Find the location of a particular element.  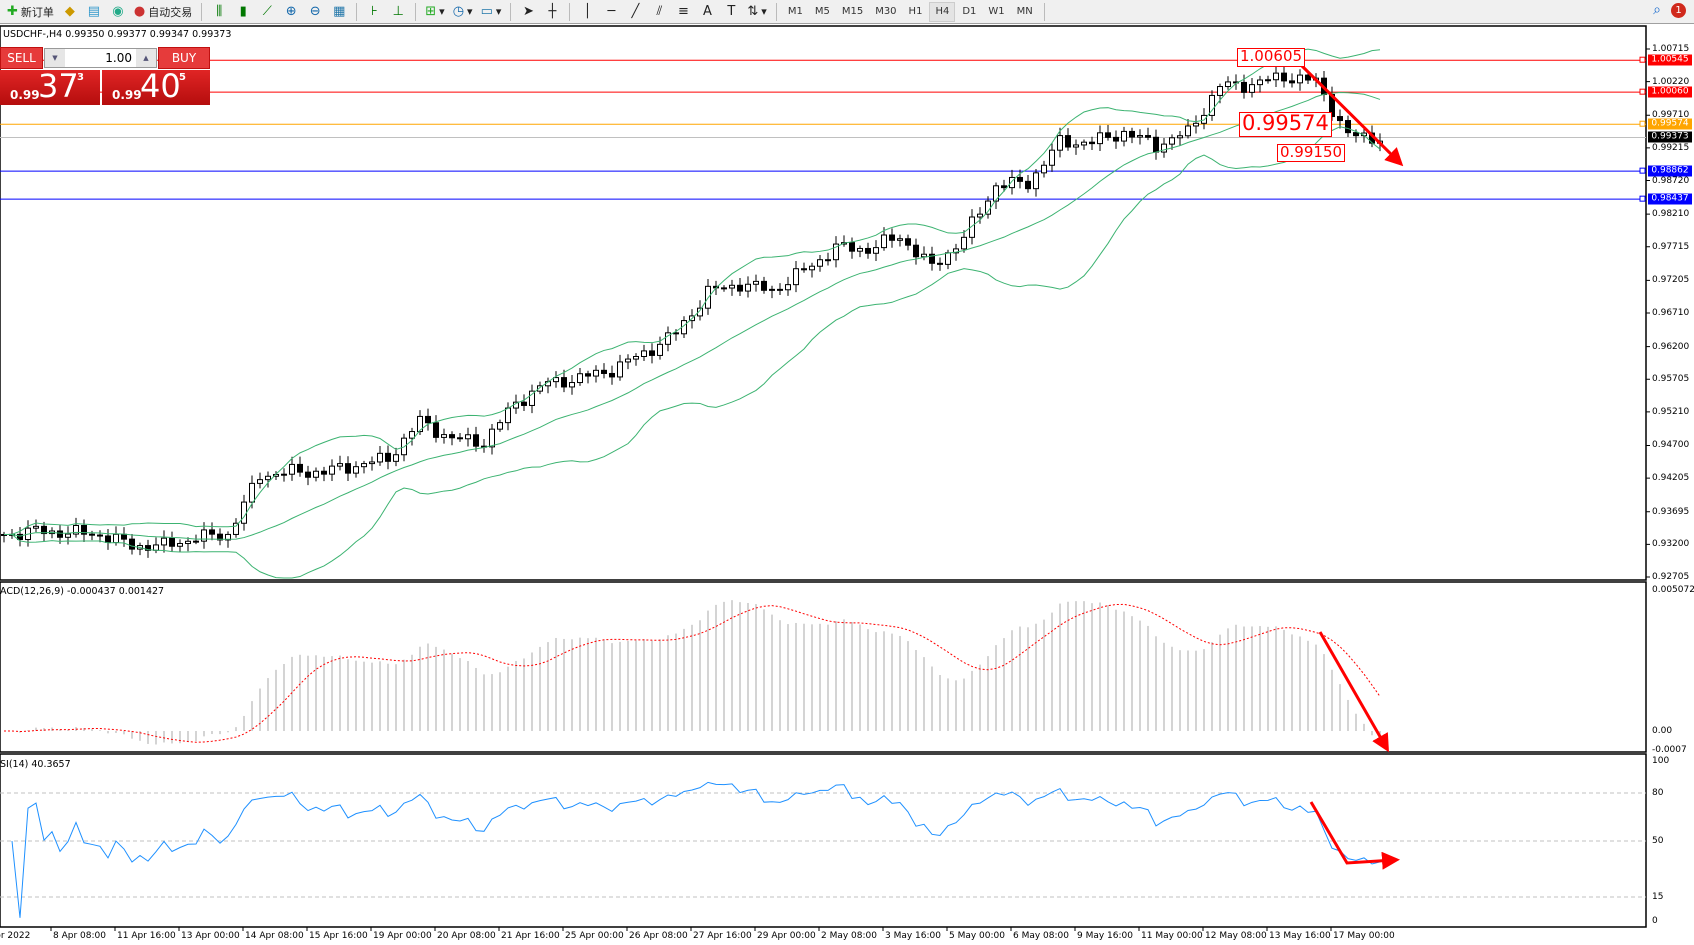

price-axis-label: 0.99710 is located at coordinates (1671, 115).